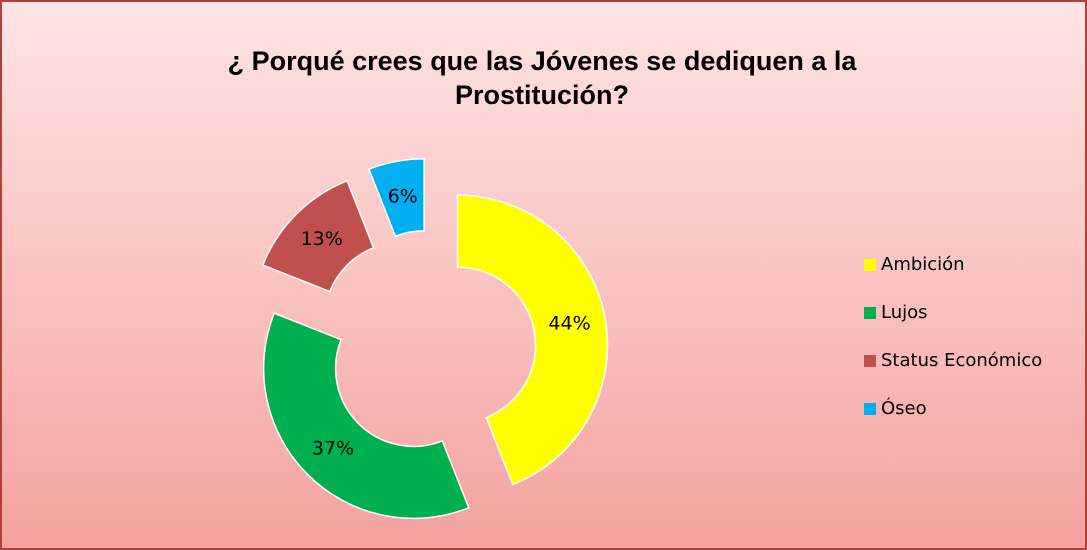 The image size is (1087, 550). Describe the element at coordinates (904, 312) in the screenshot. I see `legend-label: Lujos` at that location.